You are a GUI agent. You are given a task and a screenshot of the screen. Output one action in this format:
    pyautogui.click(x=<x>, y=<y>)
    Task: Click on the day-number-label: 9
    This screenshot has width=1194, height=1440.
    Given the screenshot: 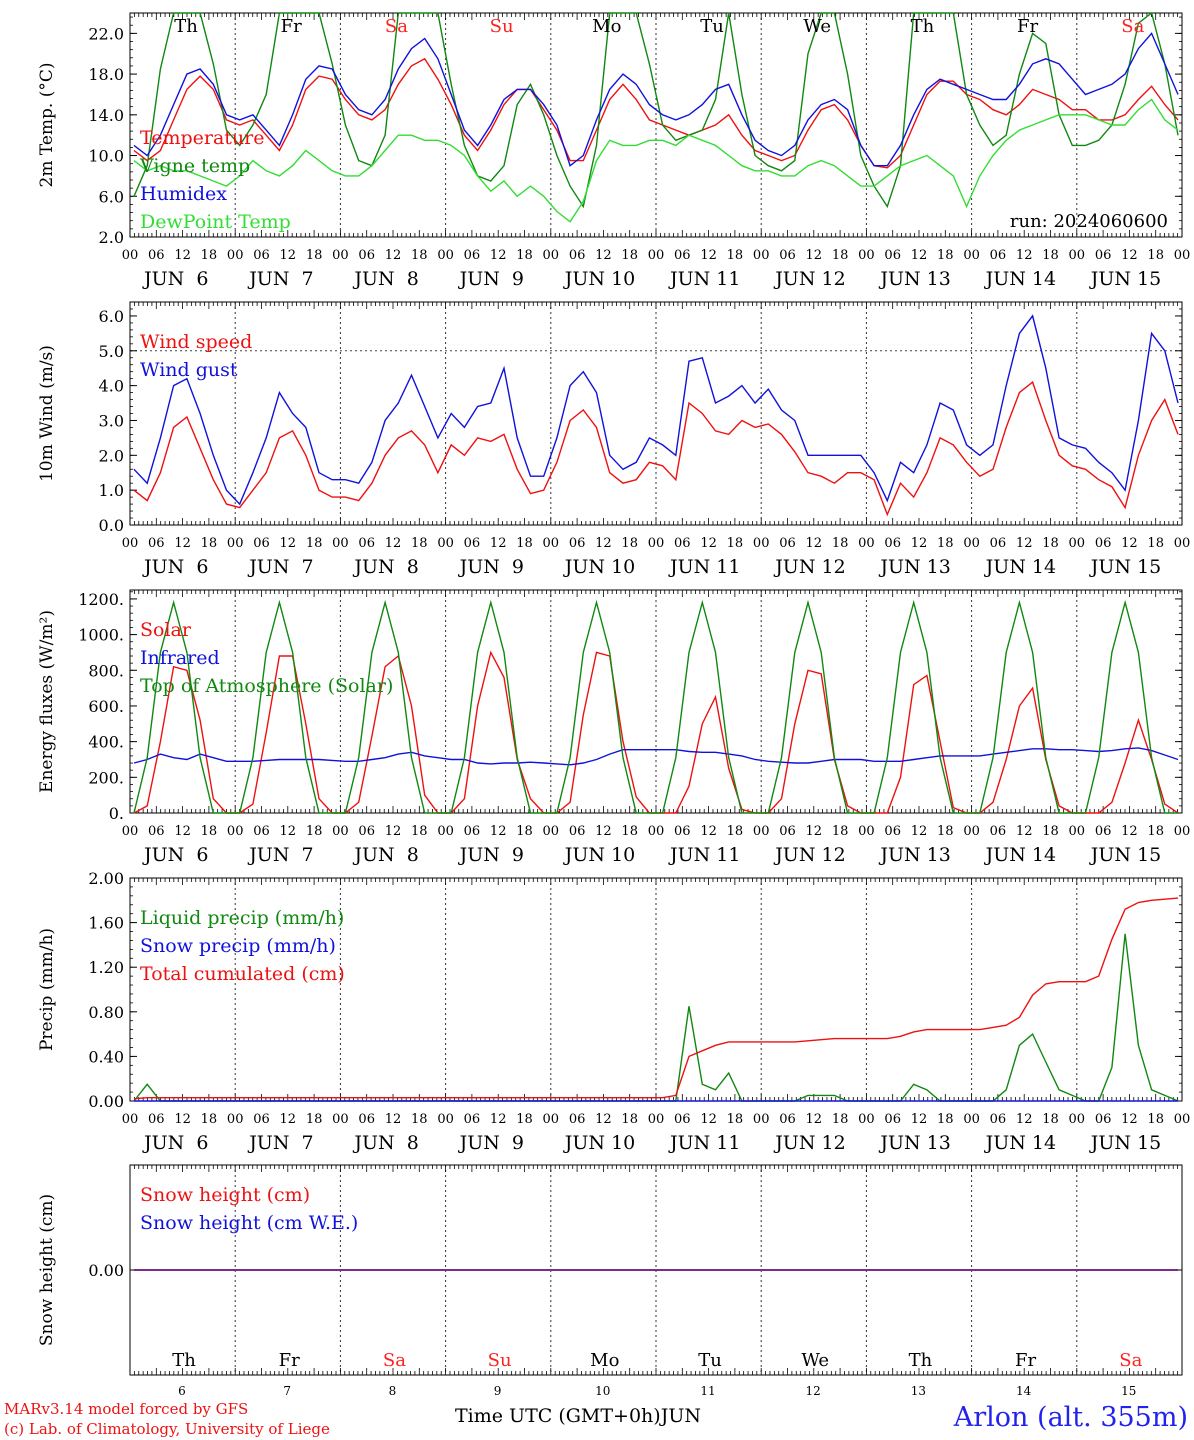 What is the action you would take?
    pyautogui.click(x=498, y=1391)
    